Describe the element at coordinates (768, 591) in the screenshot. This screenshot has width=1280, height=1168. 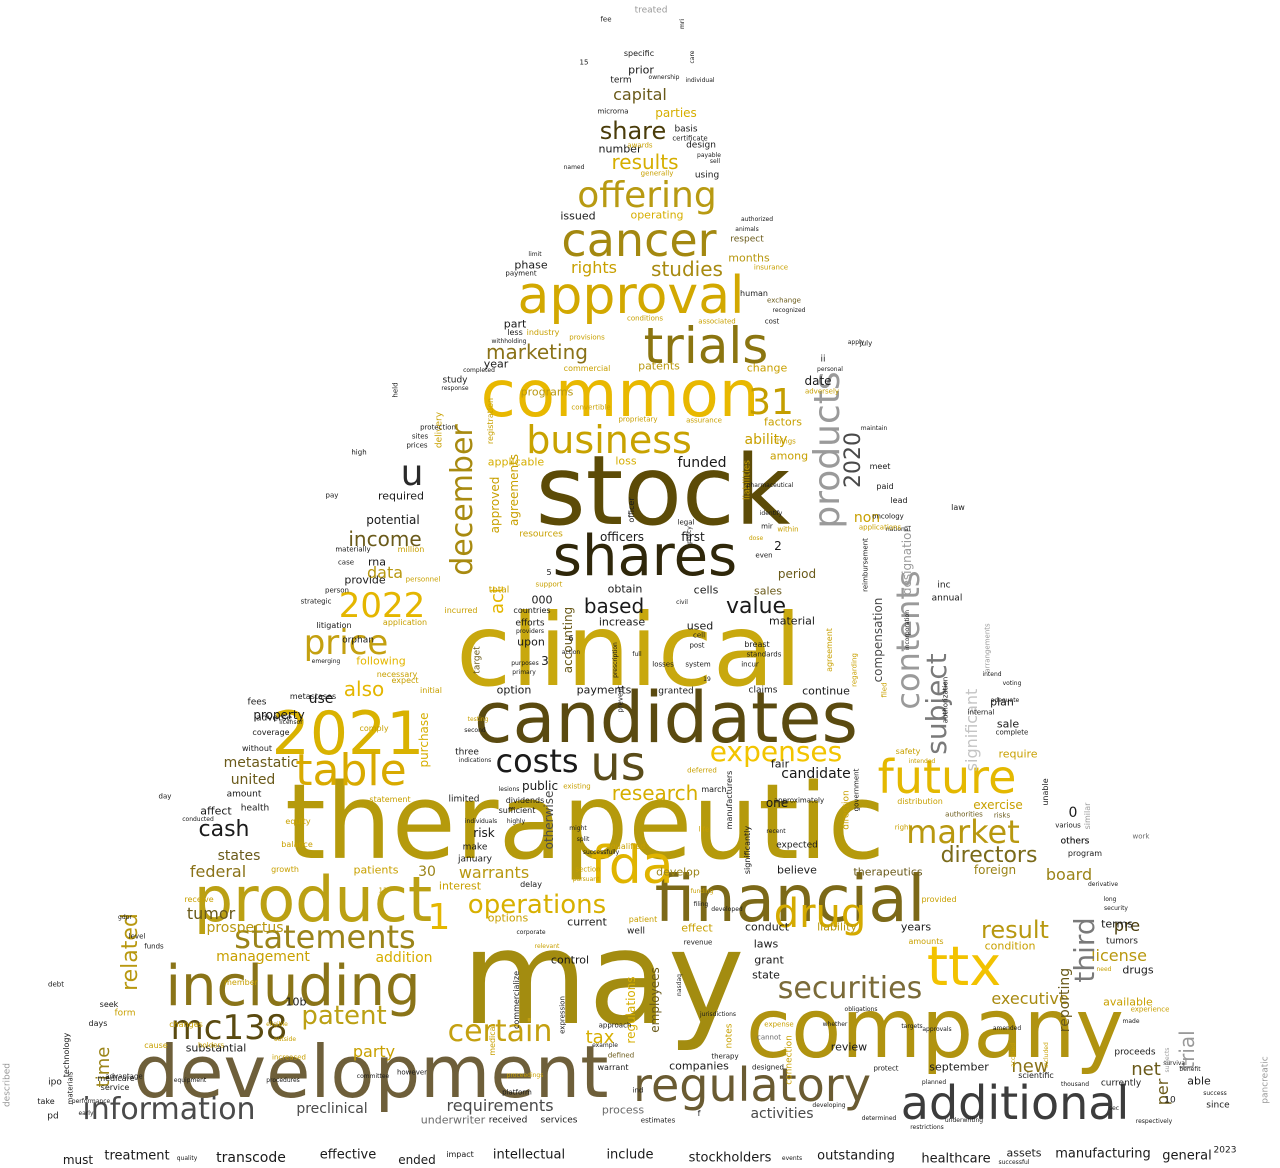
I see `word-sales: sales` at that location.